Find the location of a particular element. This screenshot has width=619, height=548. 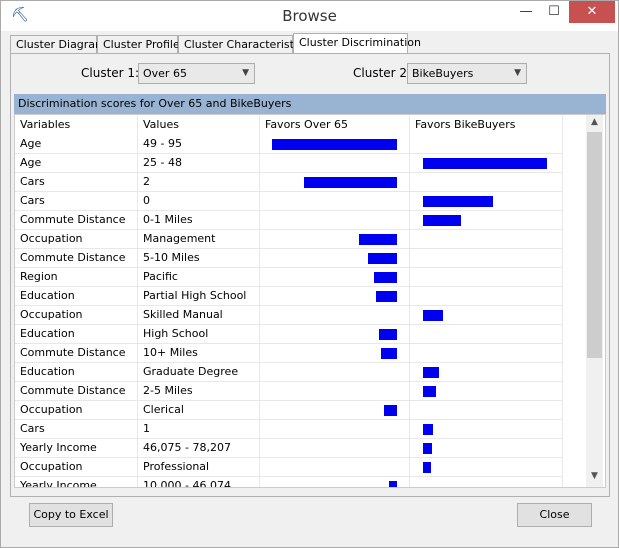

table-row: Occupation Clerical is located at coordinates (289, 410).